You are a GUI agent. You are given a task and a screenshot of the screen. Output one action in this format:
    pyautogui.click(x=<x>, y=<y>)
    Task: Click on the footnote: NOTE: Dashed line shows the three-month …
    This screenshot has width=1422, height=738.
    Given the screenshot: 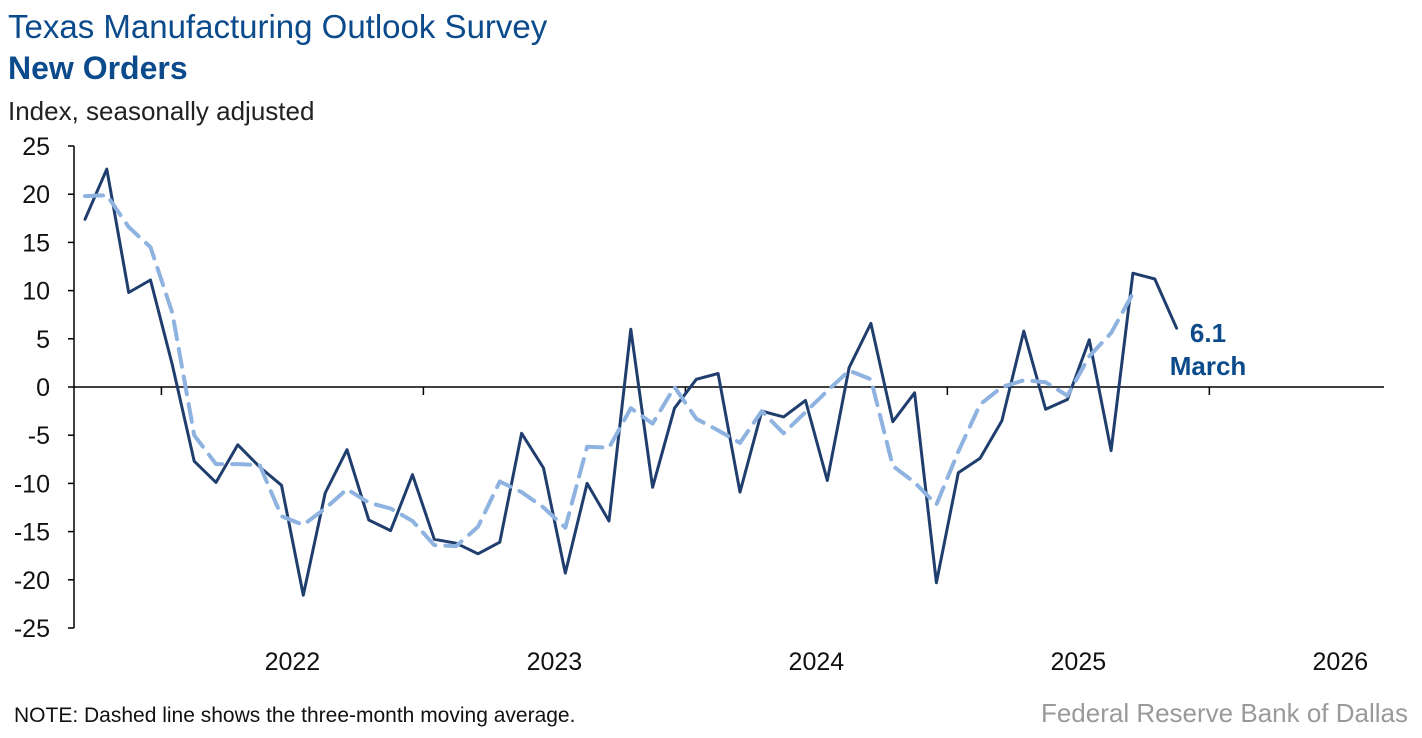 What is the action you would take?
    pyautogui.click(x=295, y=715)
    